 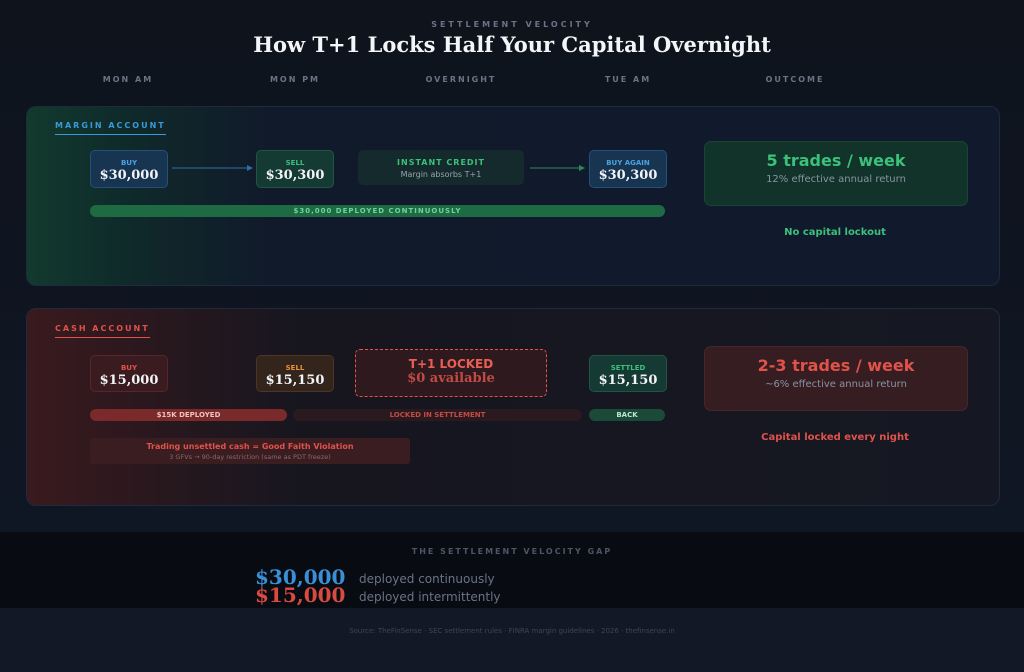 I want to click on step-amount: $15,000, so click(x=129, y=380).